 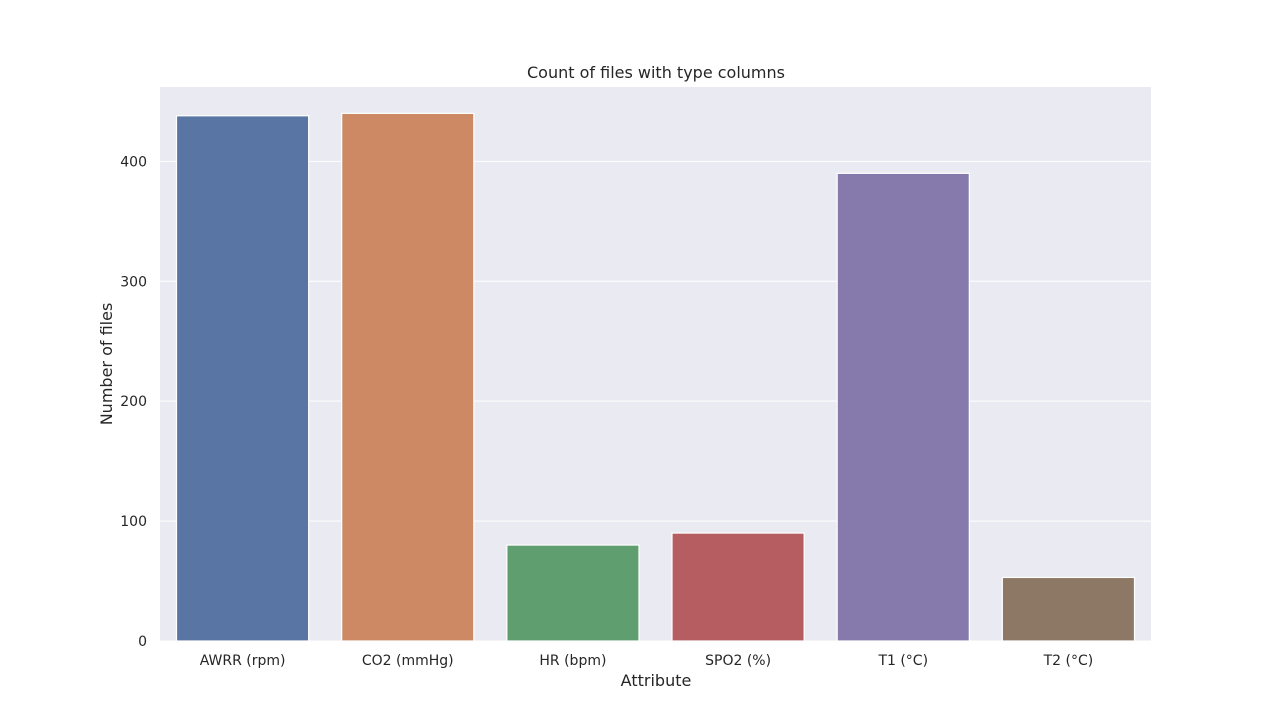 What do you see at coordinates (106, 364) in the screenshot?
I see `y-axis-label: Number of files` at bounding box center [106, 364].